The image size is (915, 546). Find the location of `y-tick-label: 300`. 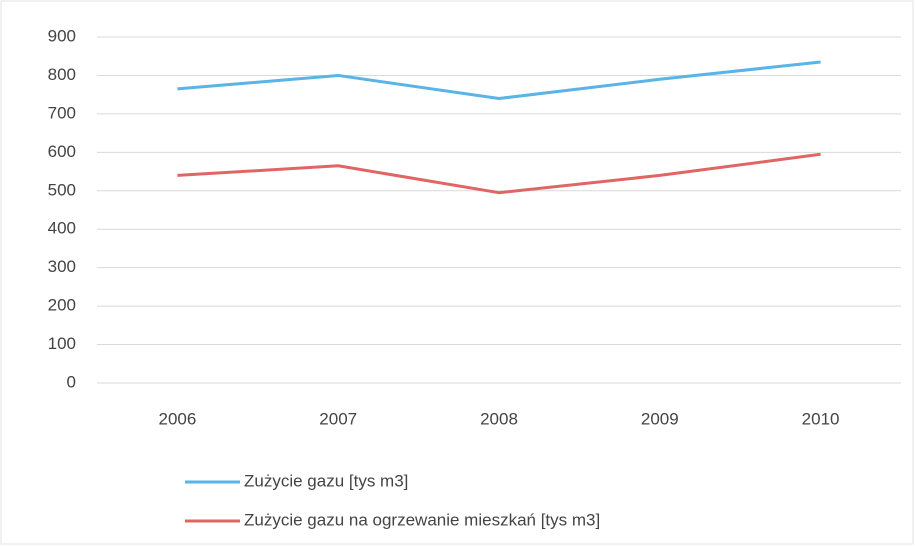

y-tick-label: 300 is located at coordinates (62, 266).